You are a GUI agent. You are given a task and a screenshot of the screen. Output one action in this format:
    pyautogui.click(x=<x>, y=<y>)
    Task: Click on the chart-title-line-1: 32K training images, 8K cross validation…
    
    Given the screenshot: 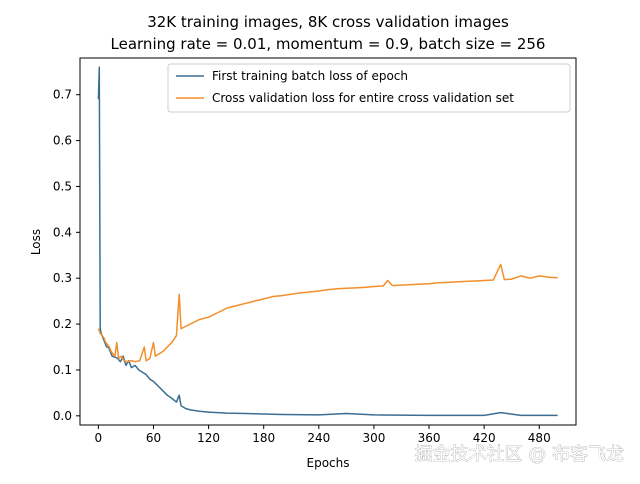 What is the action you would take?
    pyautogui.click(x=328, y=22)
    